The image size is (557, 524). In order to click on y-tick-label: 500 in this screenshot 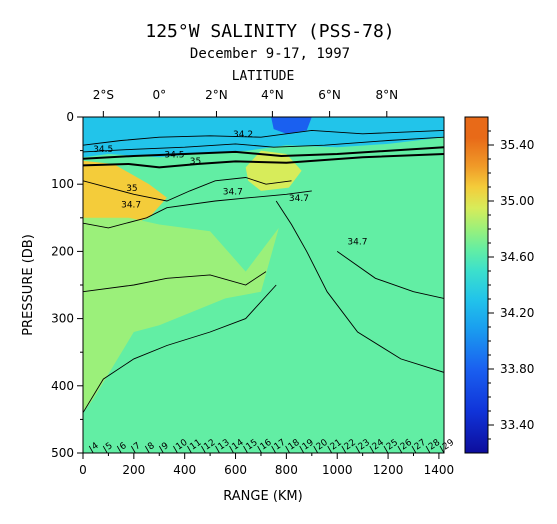, I will do `click(62, 453)`.